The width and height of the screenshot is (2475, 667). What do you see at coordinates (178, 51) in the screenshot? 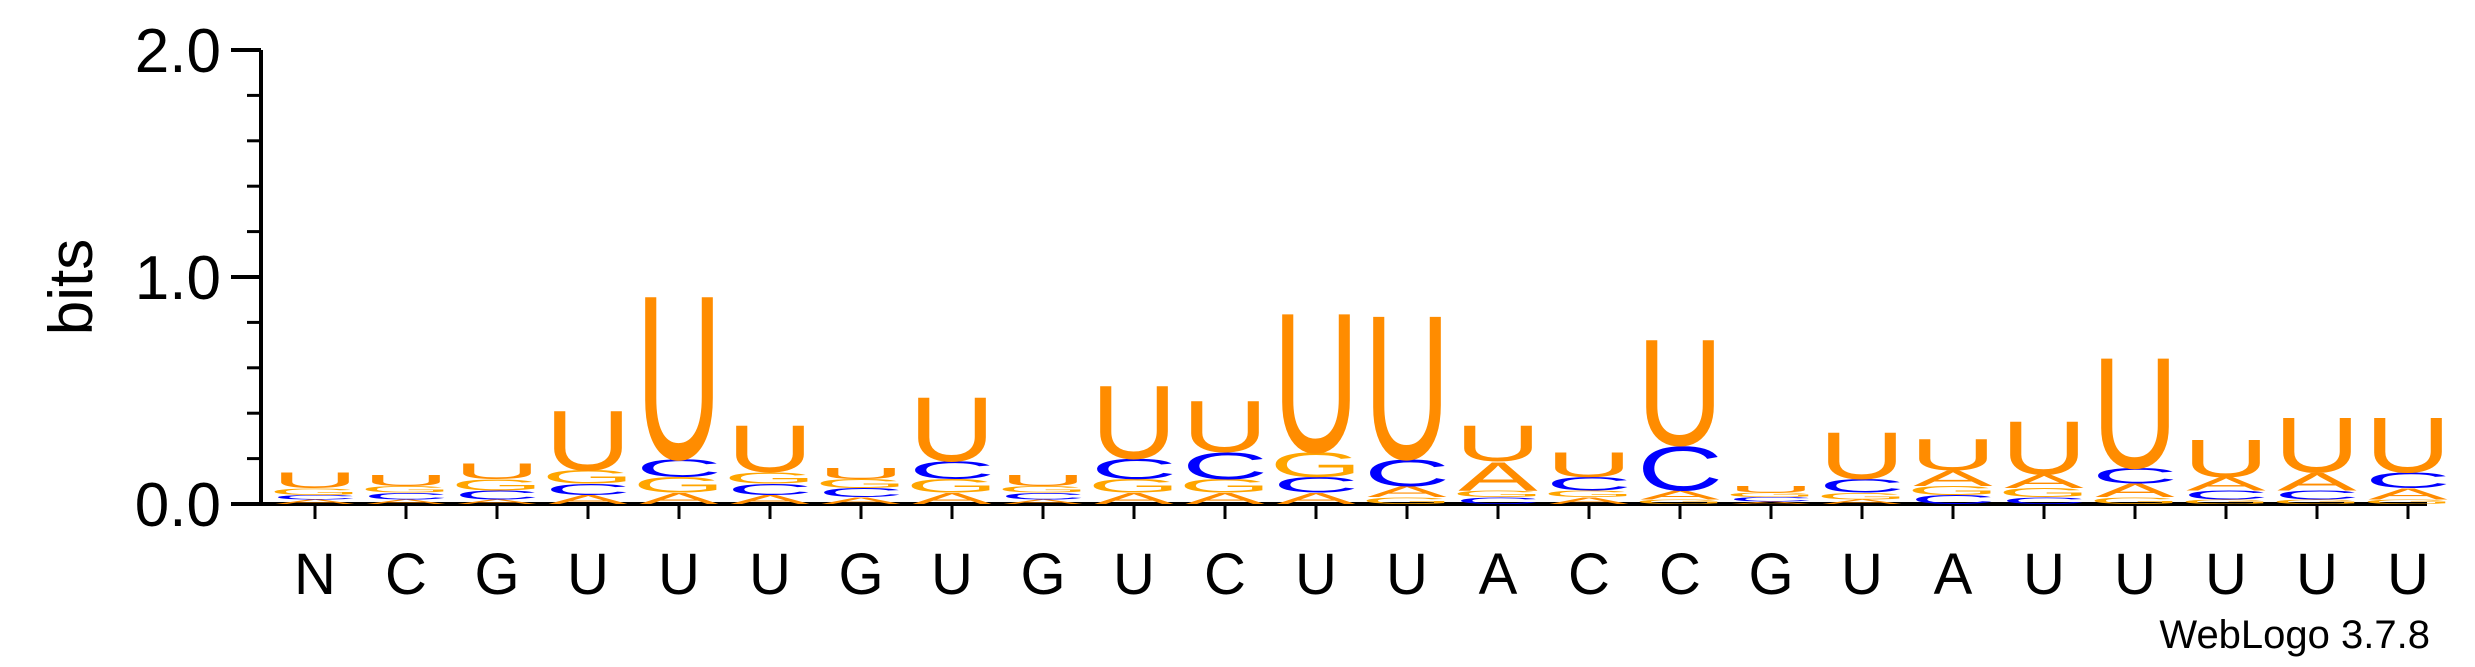
I see `y-tick-label: 2.0` at bounding box center [178, 51].